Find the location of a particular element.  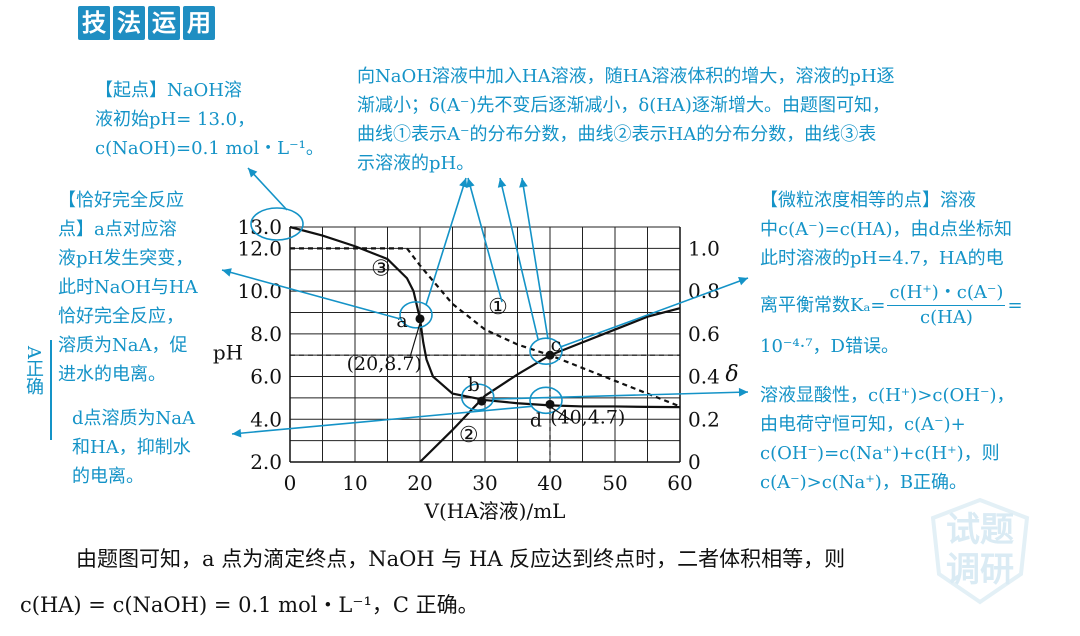

y-right-tick-label: 0 is located at coordinates (694, 462).